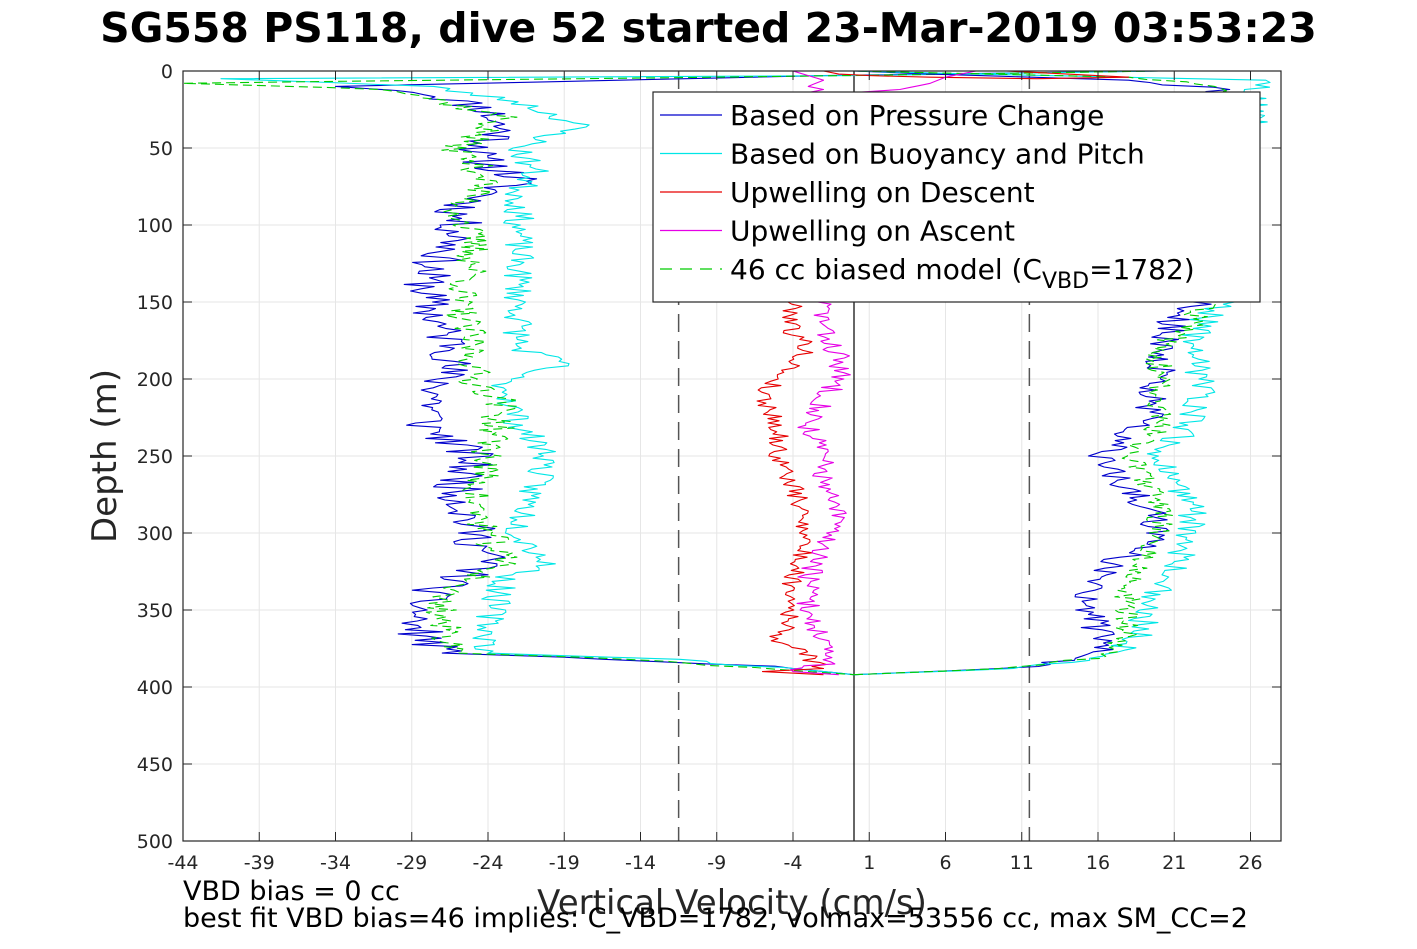  I want to click on y-tick-label: 350, so click(155, 611).